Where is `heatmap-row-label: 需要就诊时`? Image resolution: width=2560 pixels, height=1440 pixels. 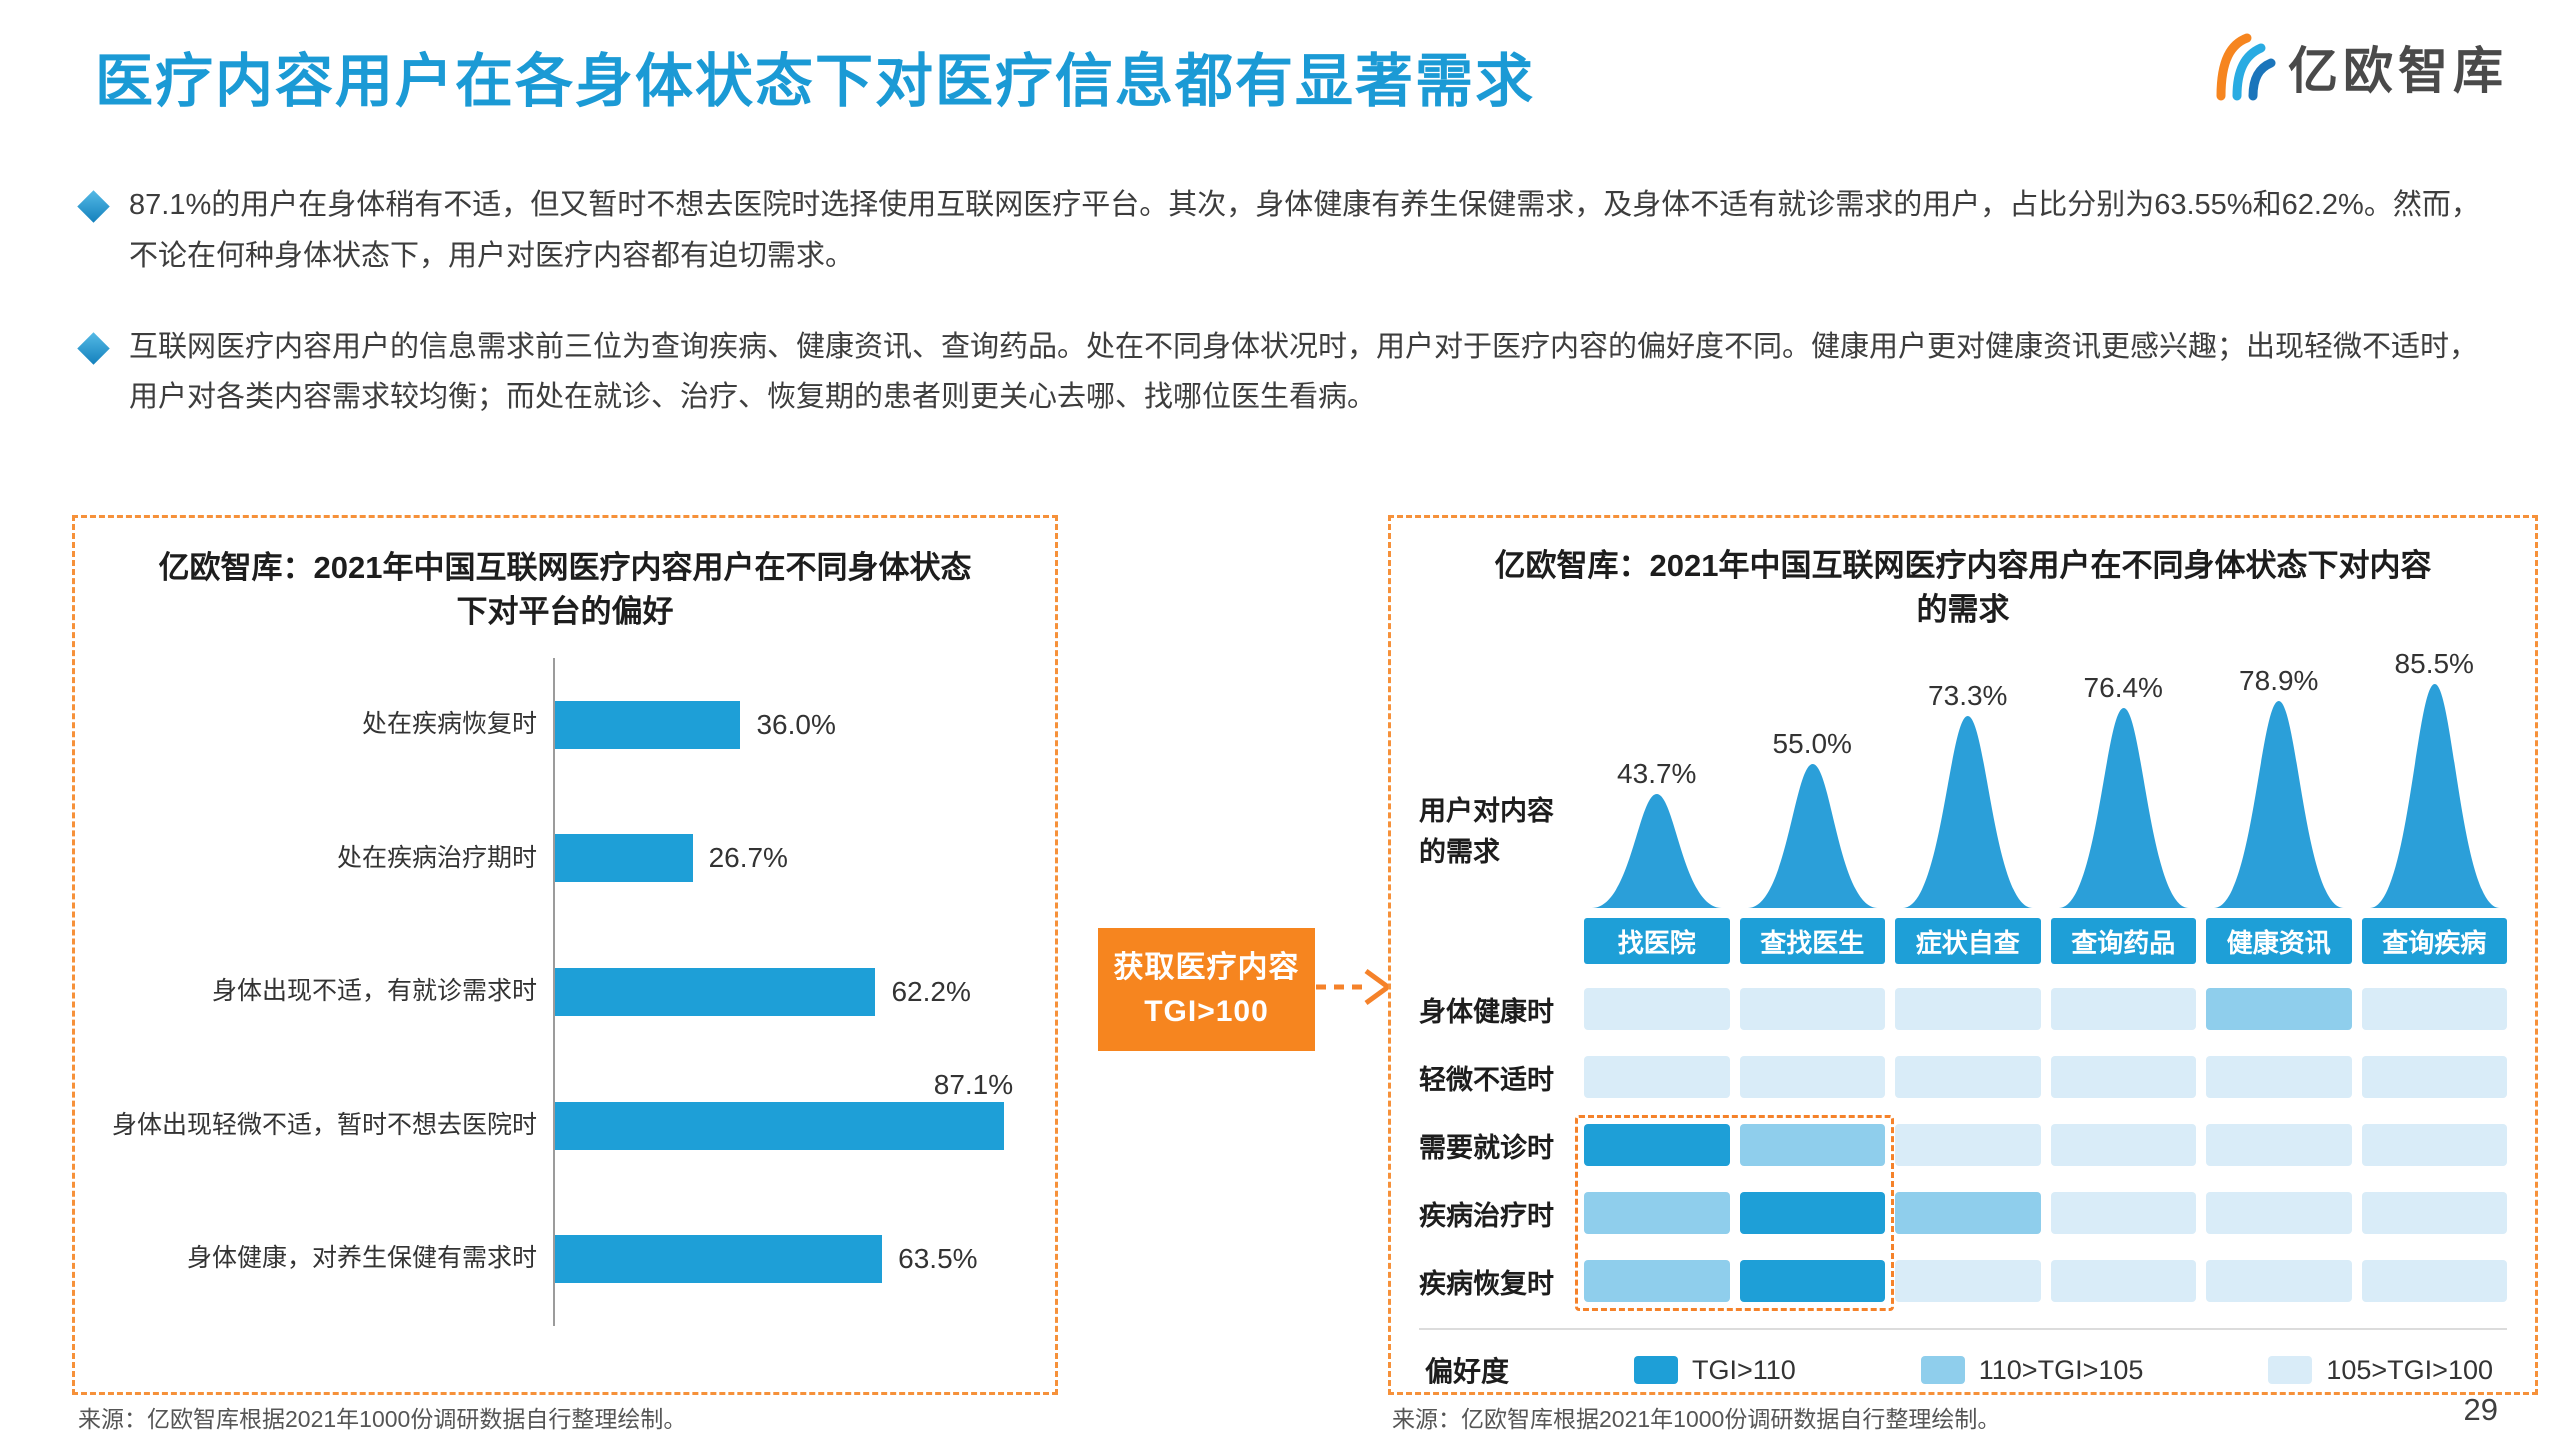
heatmap-row-label: 需要就诊时 is located at coordinates (1486, 1147).